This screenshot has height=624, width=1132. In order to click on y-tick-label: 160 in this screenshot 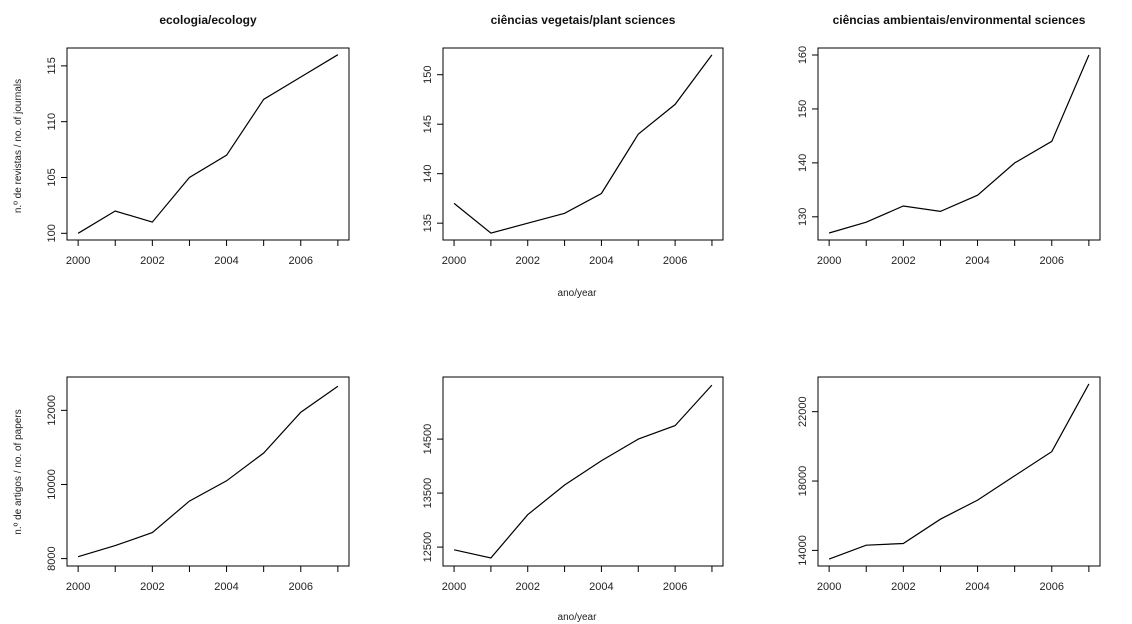, I will do `click(803, 55)`.